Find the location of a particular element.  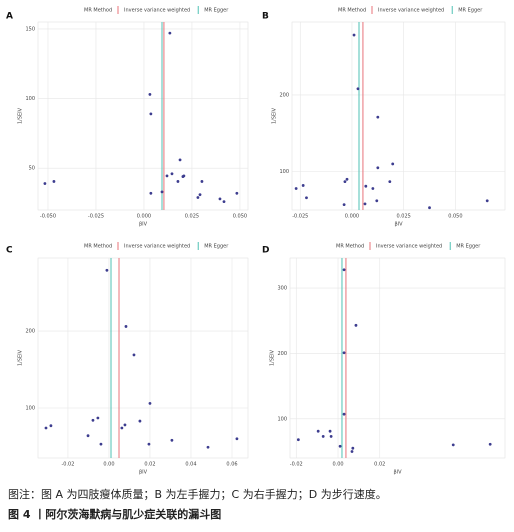

panel-label: B is located at coordinates (265, 17).